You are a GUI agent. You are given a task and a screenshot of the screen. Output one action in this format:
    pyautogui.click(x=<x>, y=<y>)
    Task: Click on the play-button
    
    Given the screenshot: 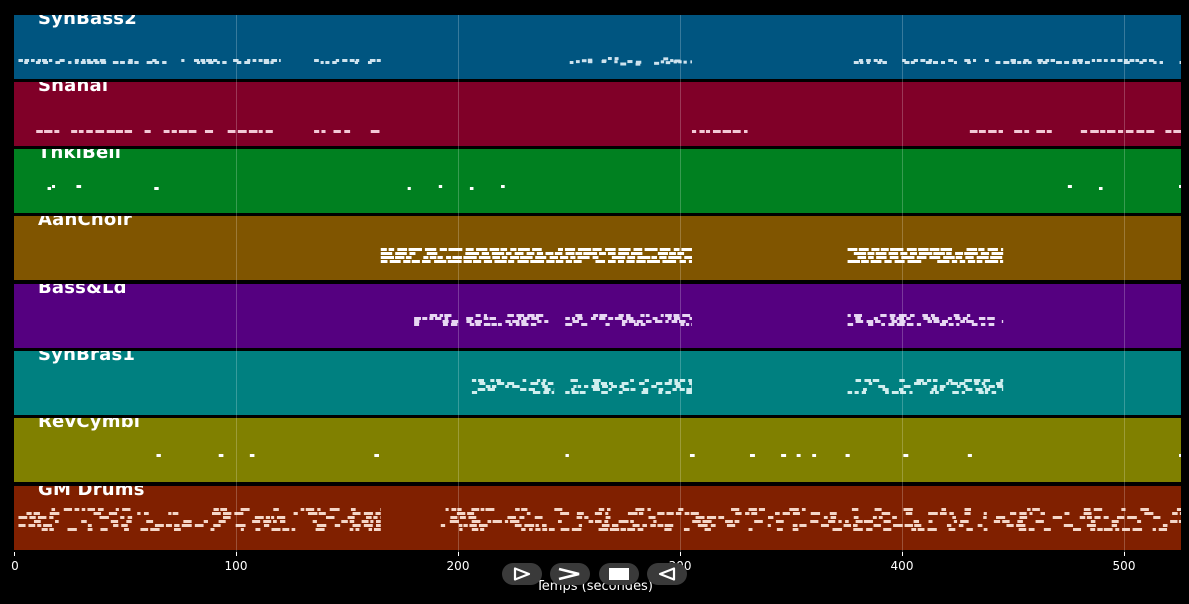 What is the action you would take?
    pyautogui.click(x=522, y=574)
    